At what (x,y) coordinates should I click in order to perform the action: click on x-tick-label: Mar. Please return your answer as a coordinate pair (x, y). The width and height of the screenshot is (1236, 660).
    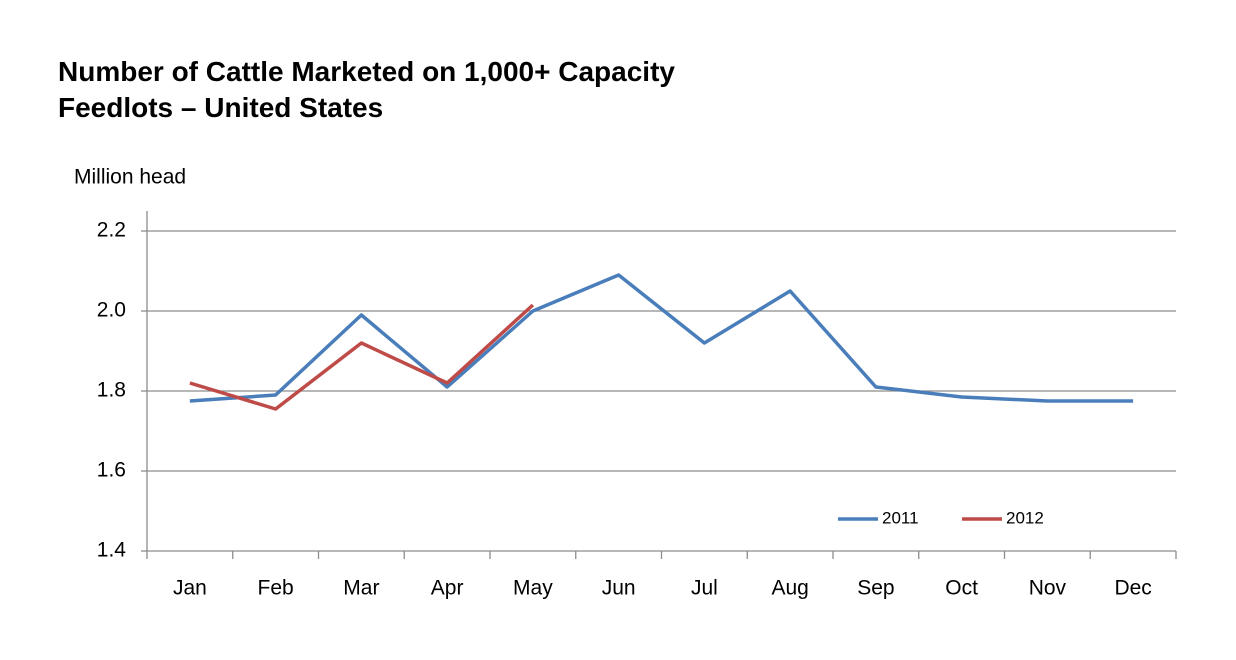
    Looking at the image, I should click on (361, 588).